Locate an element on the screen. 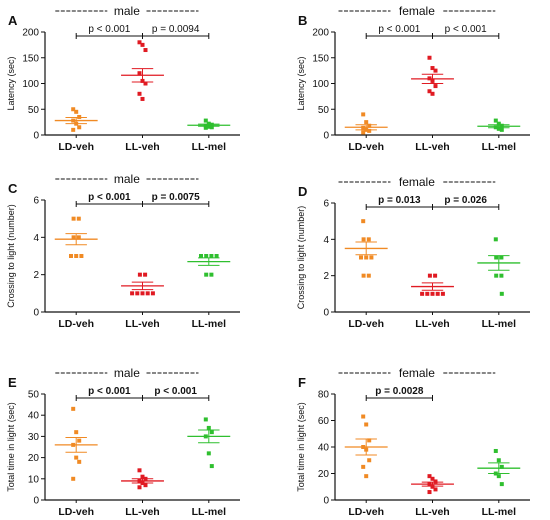 The image size is (550, 520). p-value-label: p = 0.0028 is located at coordinates (399, 391).